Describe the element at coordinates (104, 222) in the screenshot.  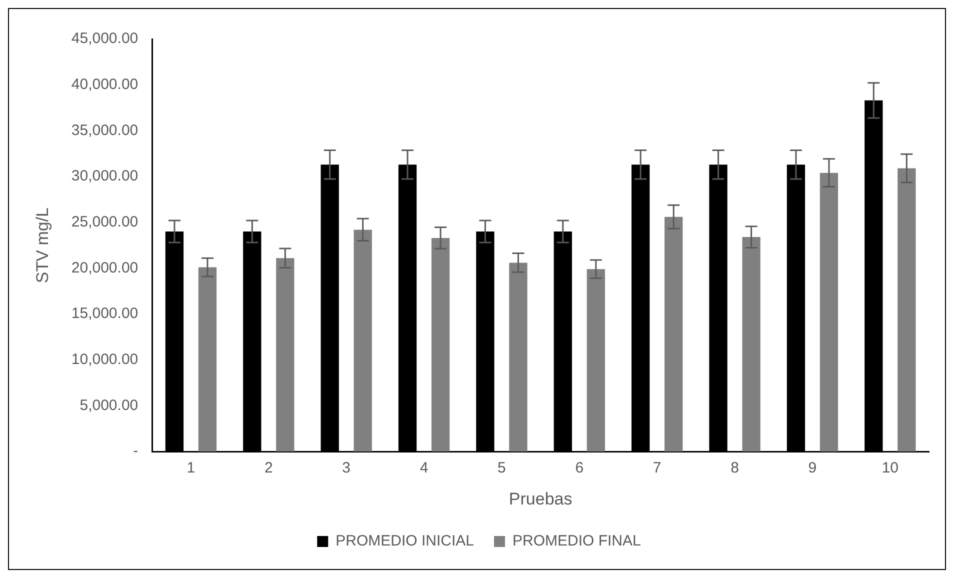
I see `y-tick-label: 25,000.00` at that location.